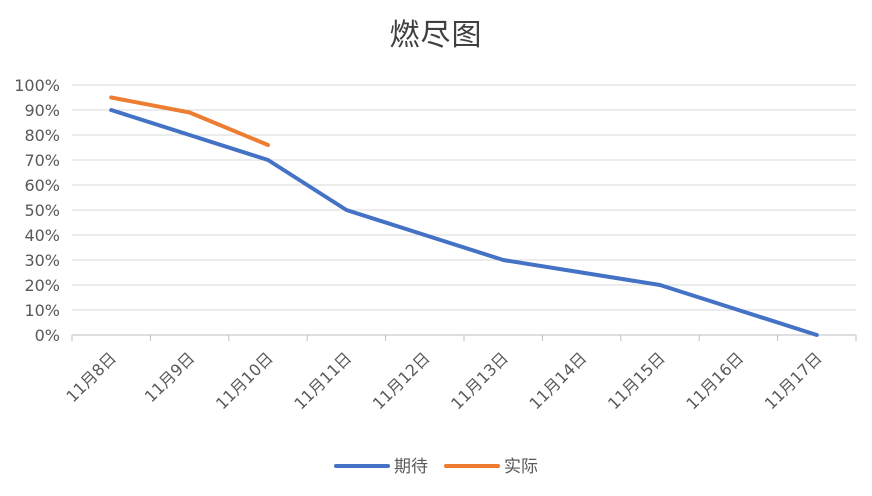 The height and width of the screenshot is (496, 872). I want to click on x-tick-label: 11月16日, so click(714, 380).